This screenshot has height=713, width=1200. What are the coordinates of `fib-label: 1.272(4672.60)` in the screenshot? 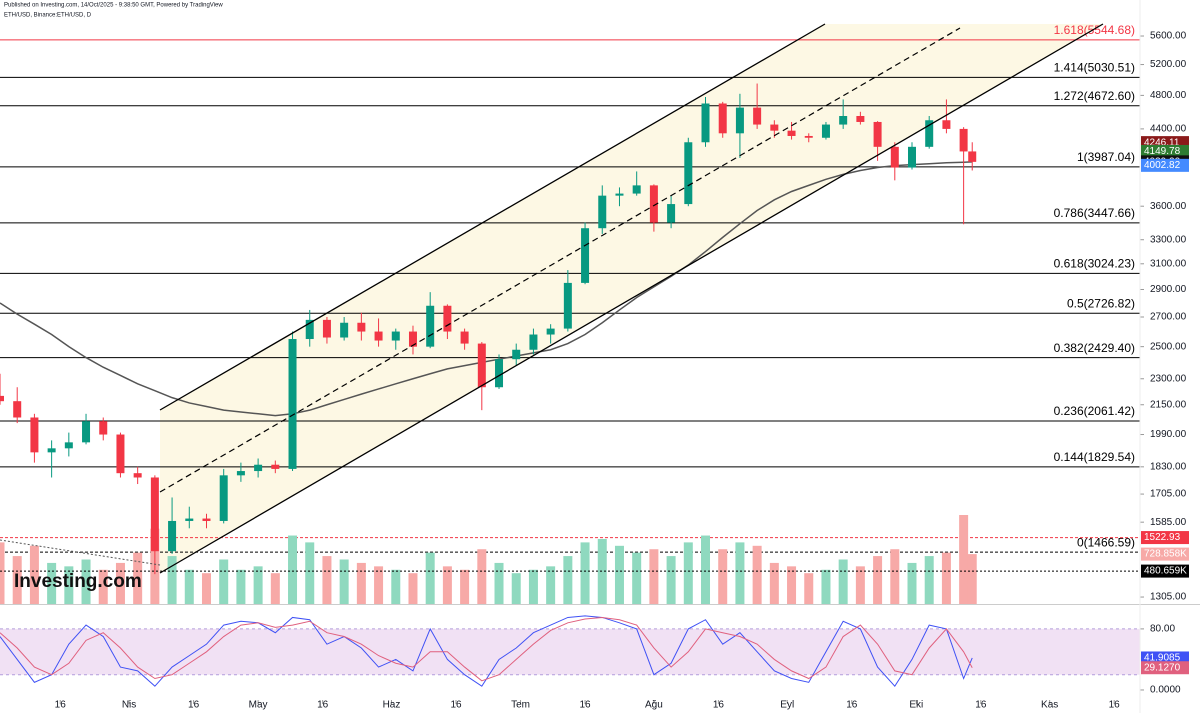 It's located at (1094, 96).